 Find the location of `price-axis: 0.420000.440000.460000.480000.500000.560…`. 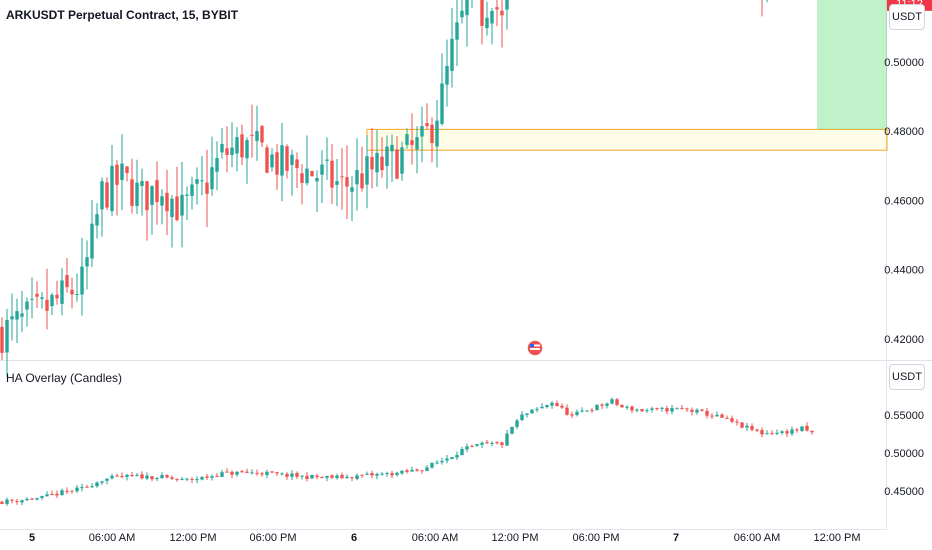

price-axis: 0.420000.440000.460000.480000.500000.560… is located at coordinates (904, 173).